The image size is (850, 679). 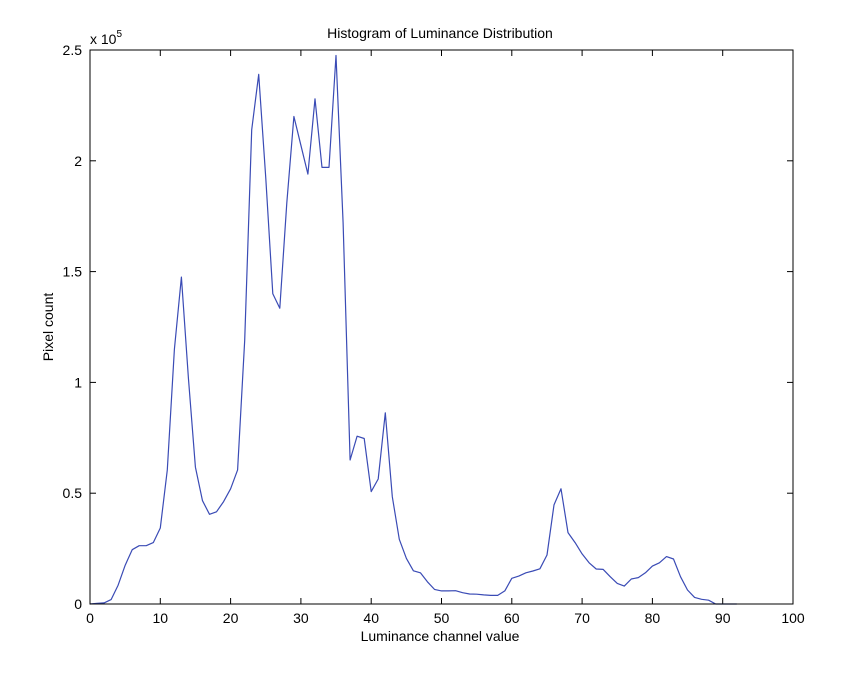 I want to click on y-tick-label: 1, so click(x=78, y=382).